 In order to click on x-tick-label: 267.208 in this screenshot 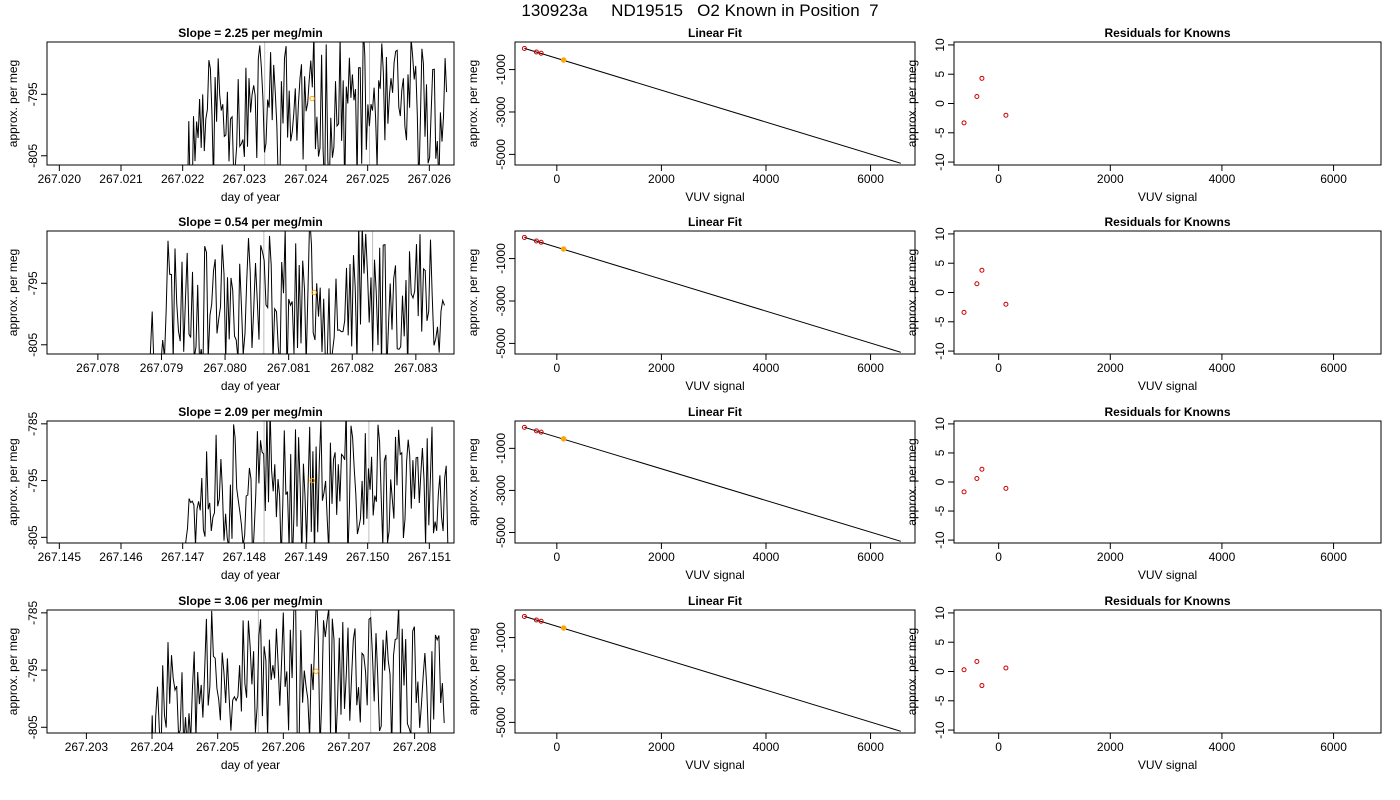, I will do `click(415, 747)`.